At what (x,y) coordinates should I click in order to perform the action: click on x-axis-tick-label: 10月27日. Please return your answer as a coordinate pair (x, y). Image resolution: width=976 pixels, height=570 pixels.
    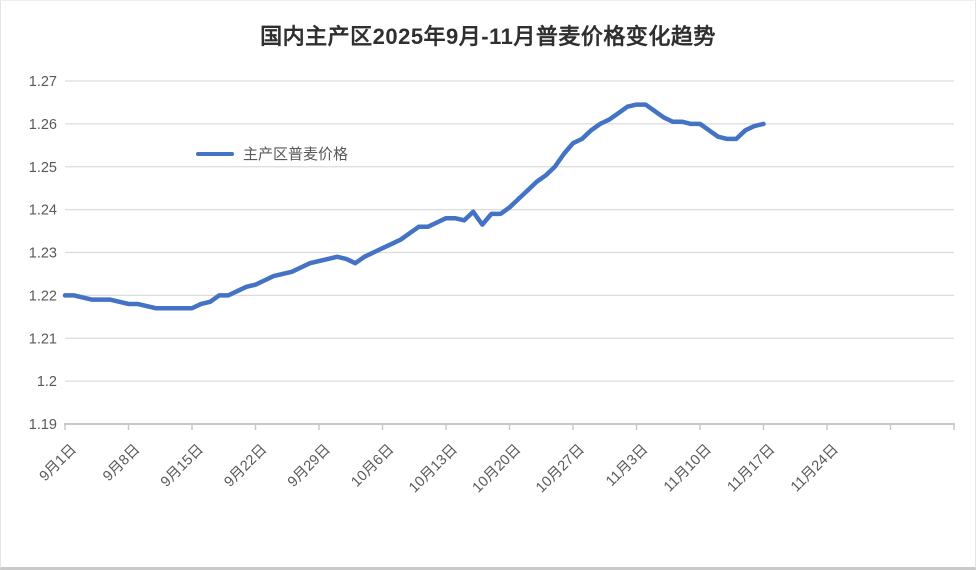
    Looking at the image, I should click on (560, 469).